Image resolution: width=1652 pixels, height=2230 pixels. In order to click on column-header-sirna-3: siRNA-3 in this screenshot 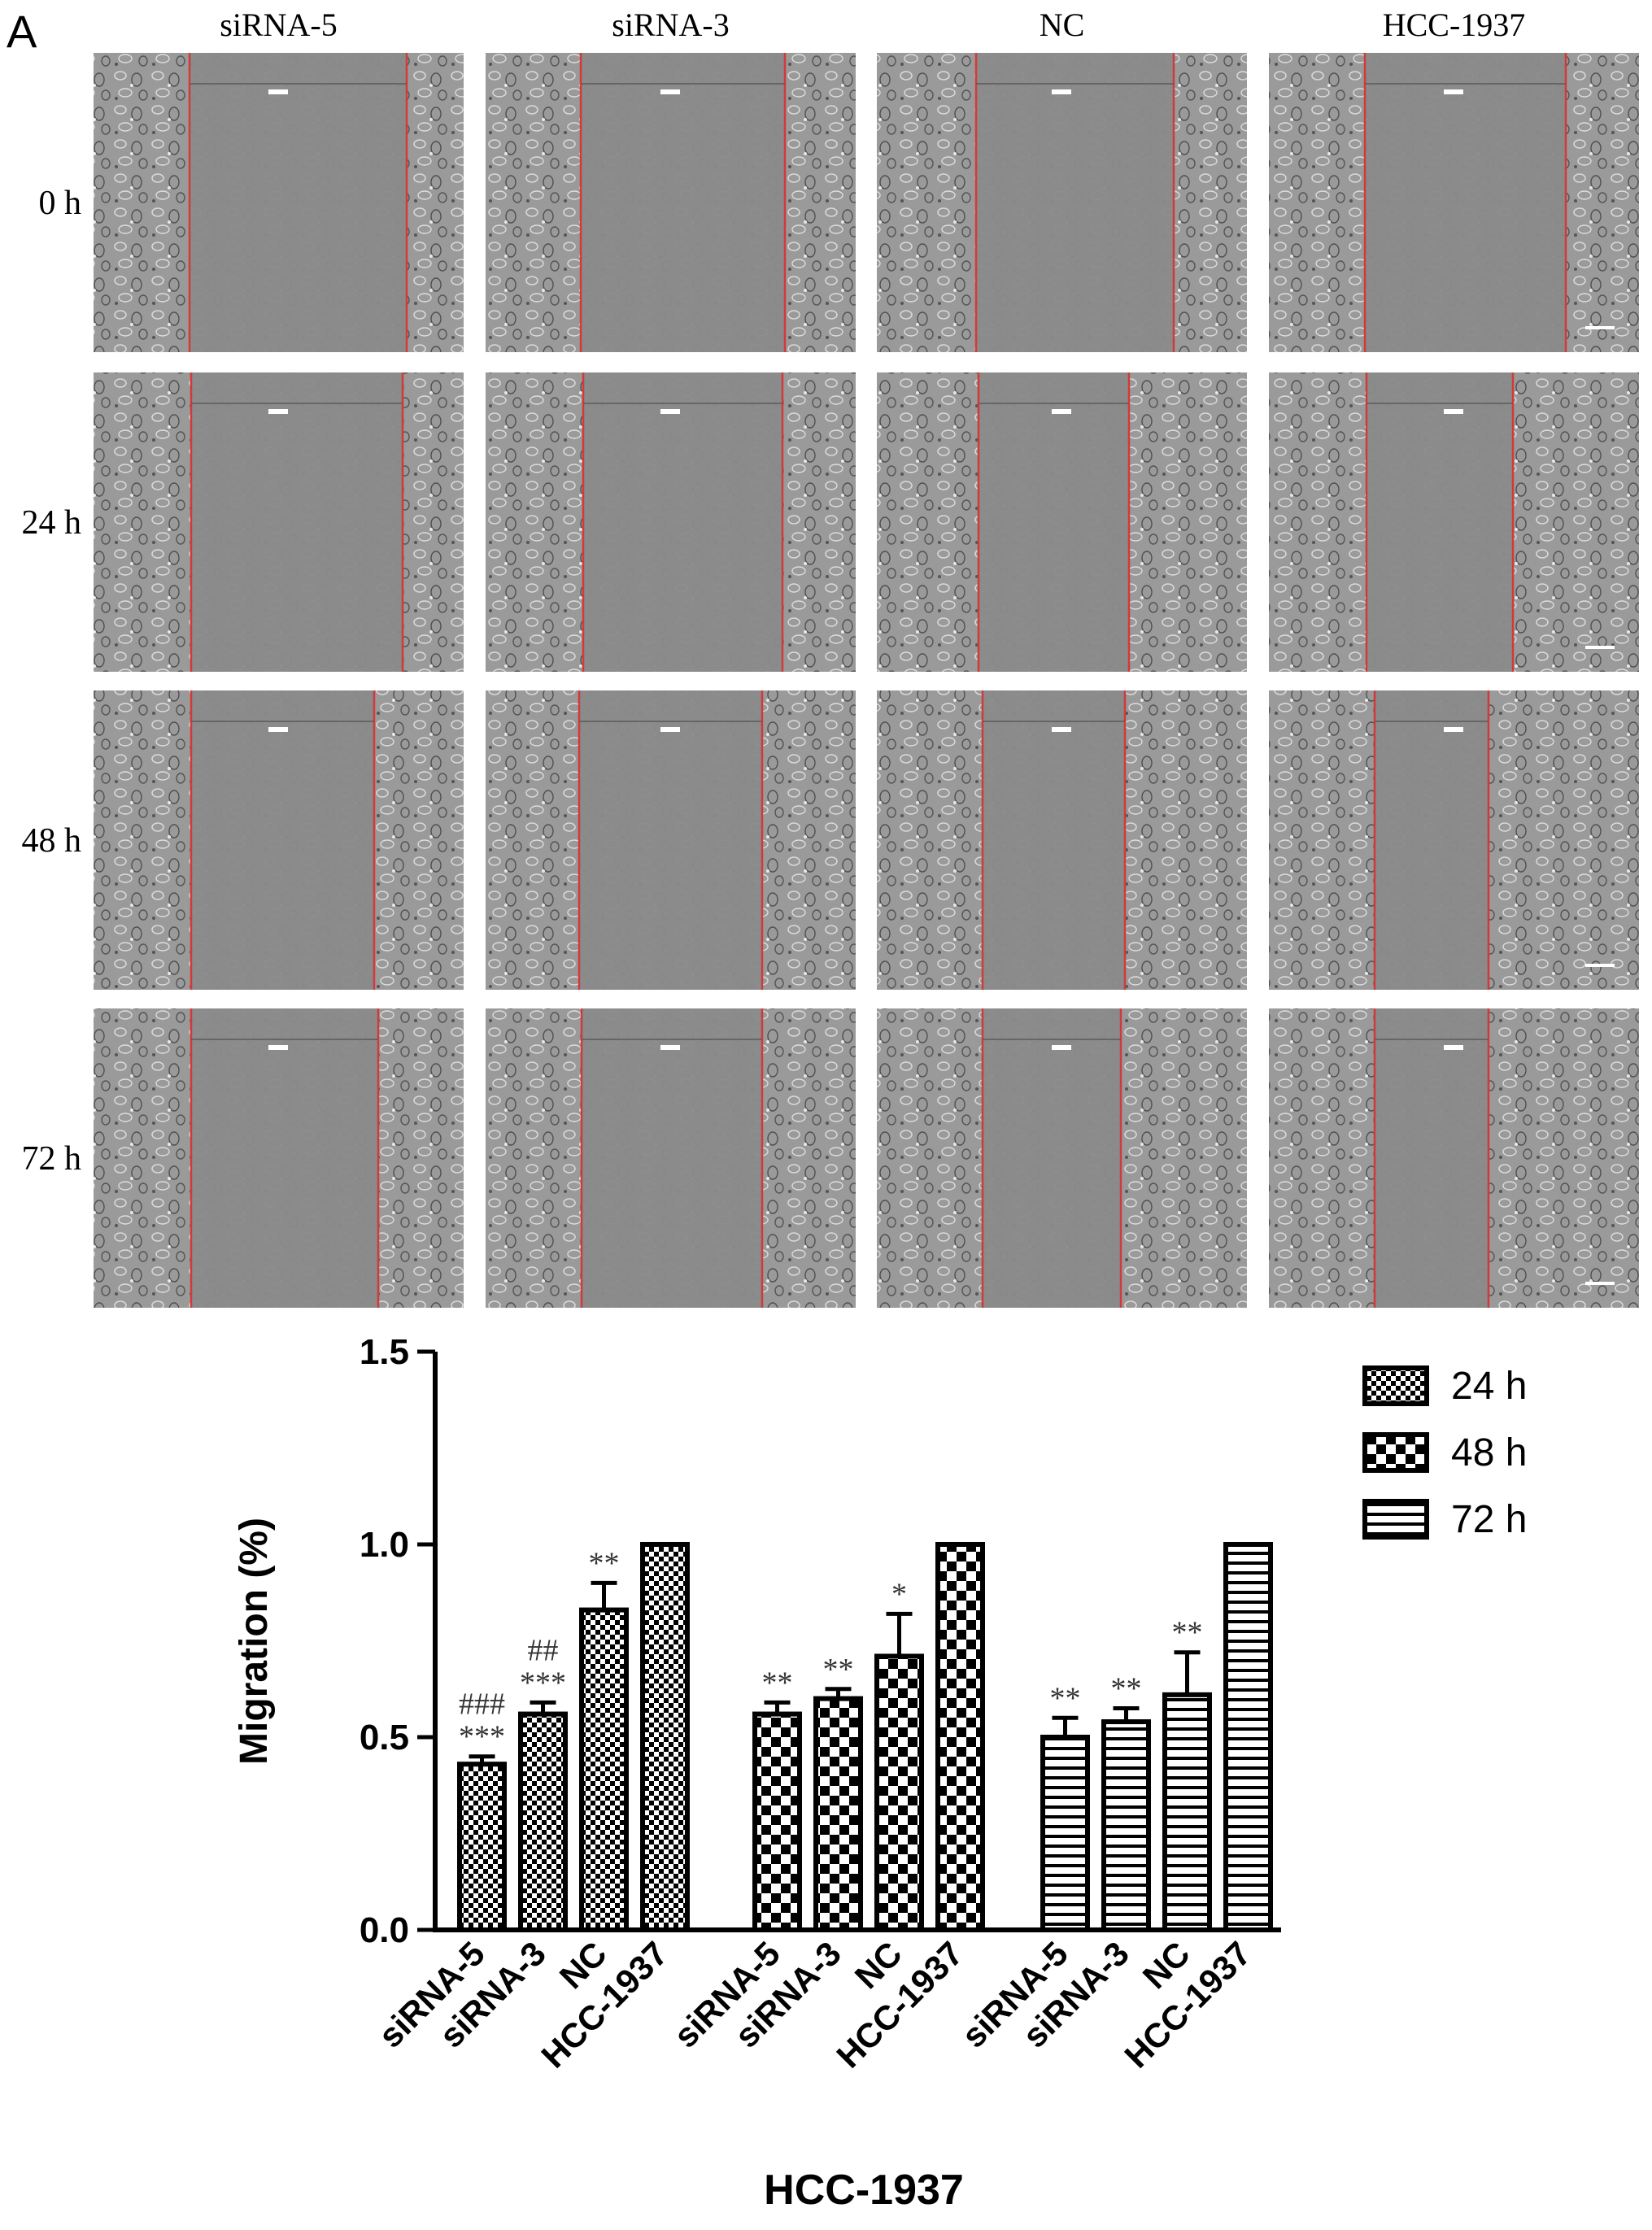, I will do `click(670, 25)`.